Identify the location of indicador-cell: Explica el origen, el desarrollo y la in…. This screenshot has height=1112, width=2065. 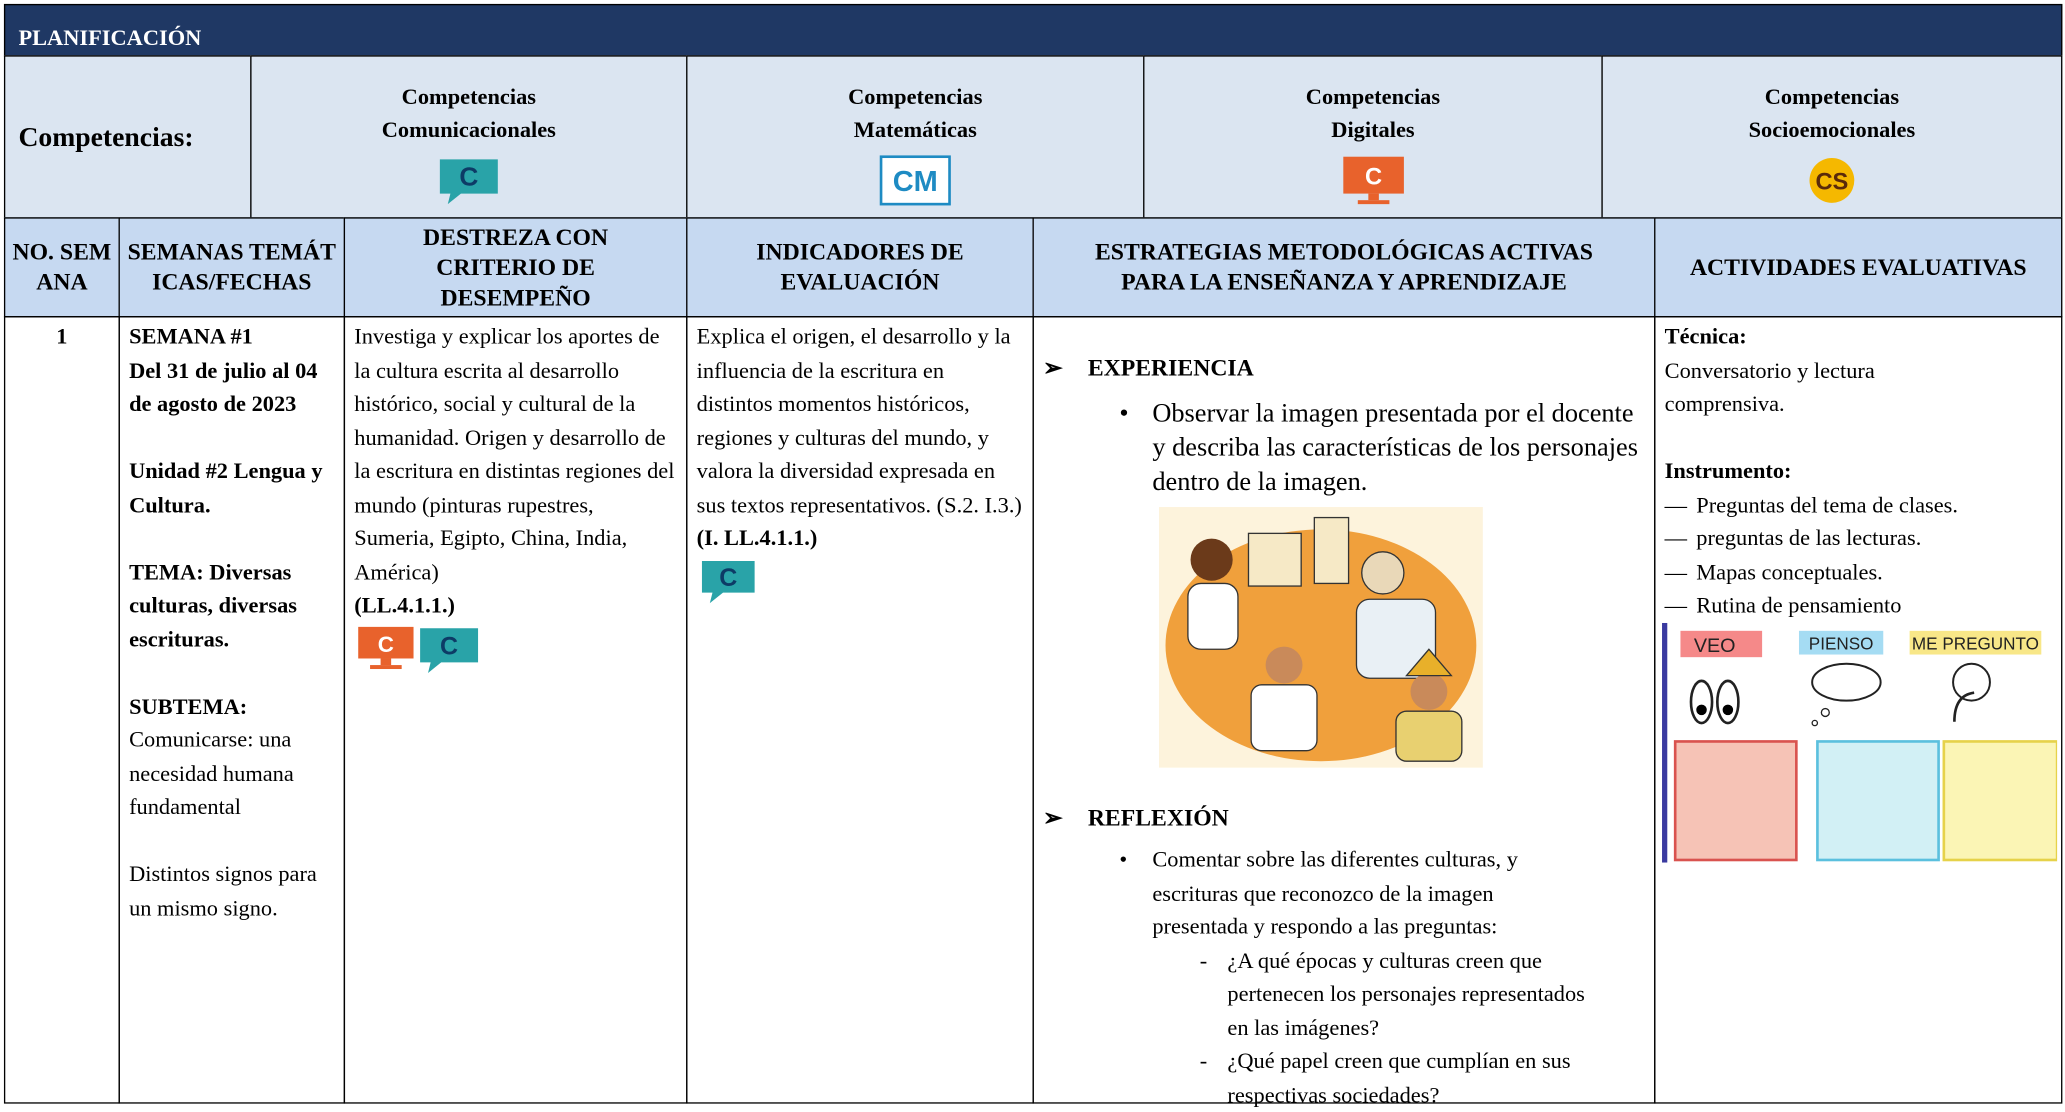
(860, 710).